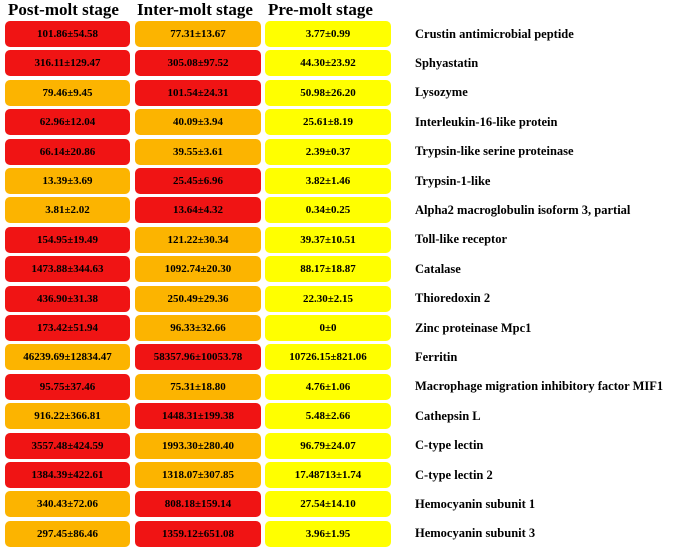 The image size is (685, 552). I want to click on heatmap-cell: 173.42±51.94, so click(67, 328).